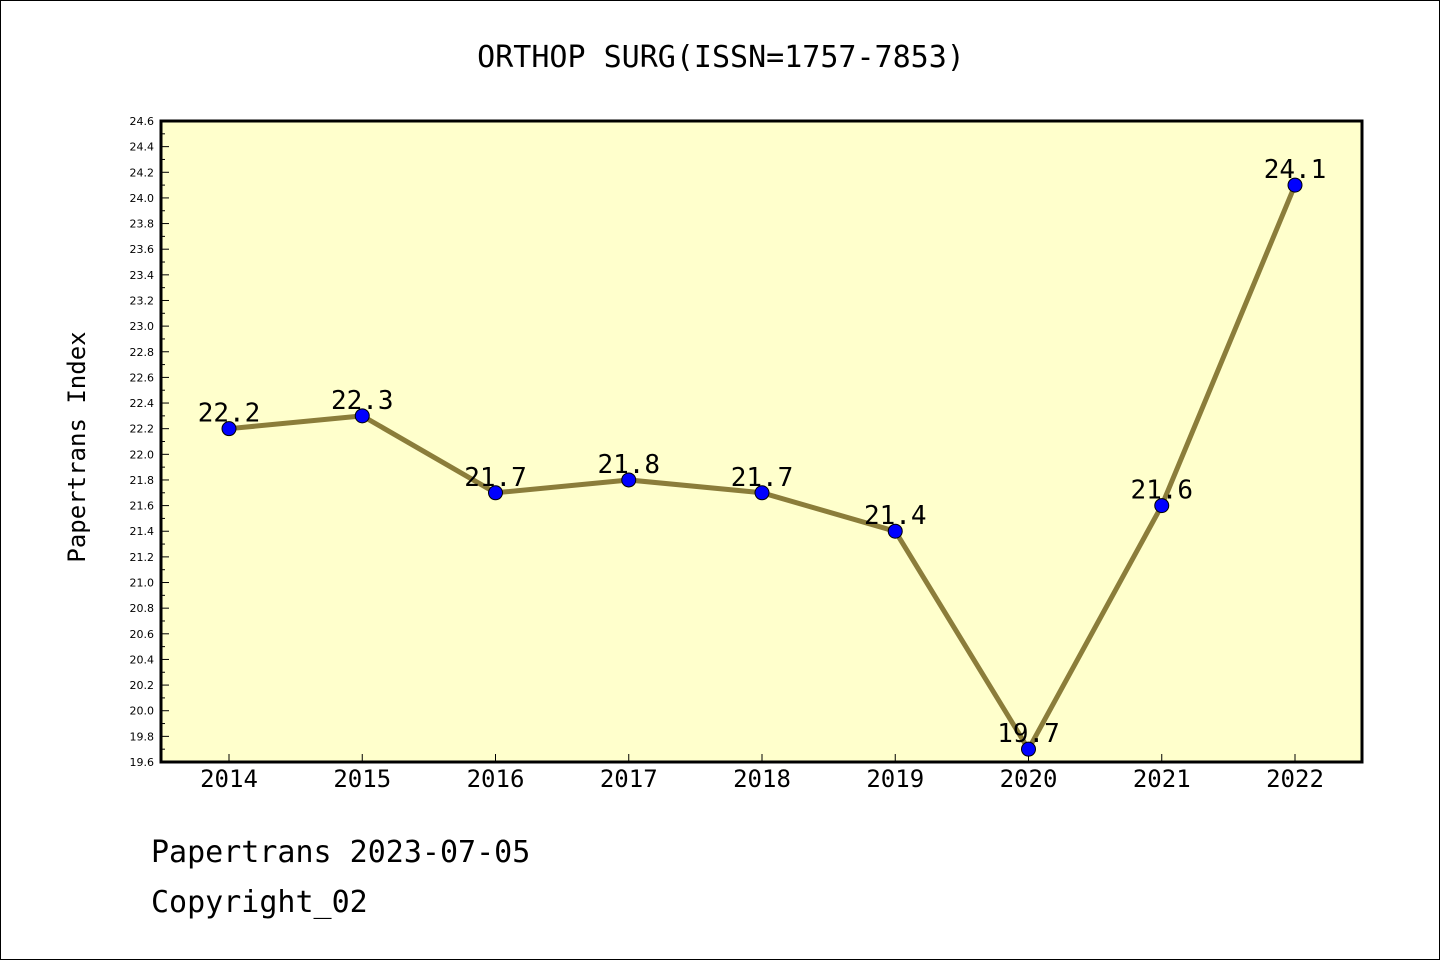 The width and height of the screenshot is (1440, 961). I want to click on x-axis-ticks: 2014 2015 2016 2017 2018 2019 2020 2021 2022, so click(762, 773).